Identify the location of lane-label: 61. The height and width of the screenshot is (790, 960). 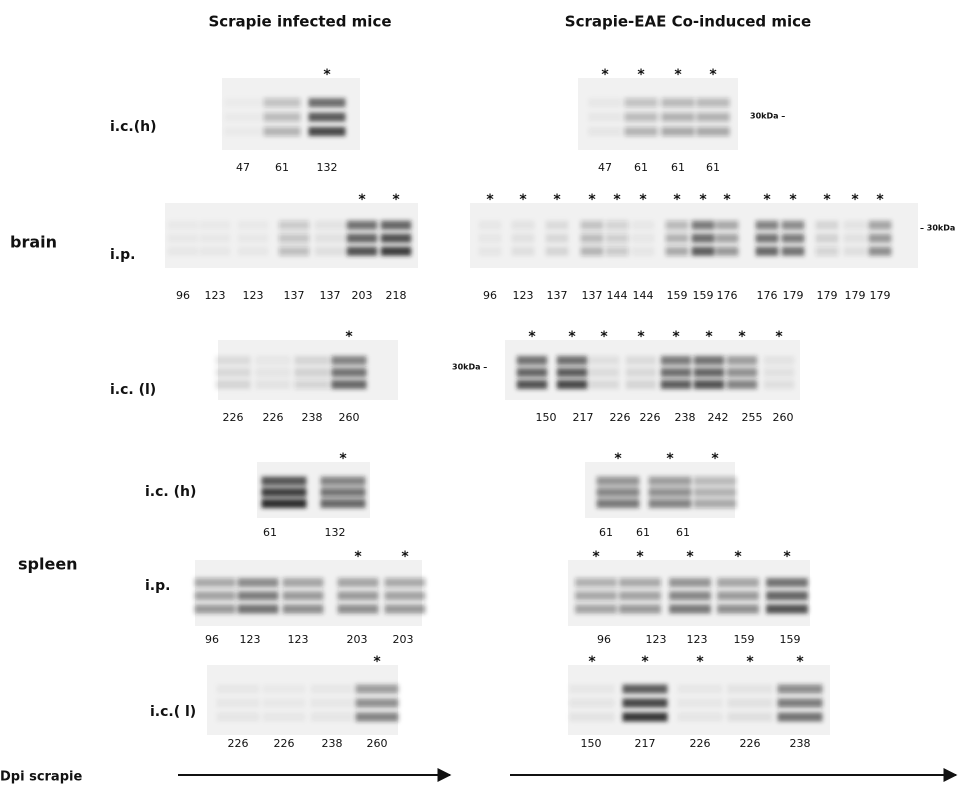
(643, 532).